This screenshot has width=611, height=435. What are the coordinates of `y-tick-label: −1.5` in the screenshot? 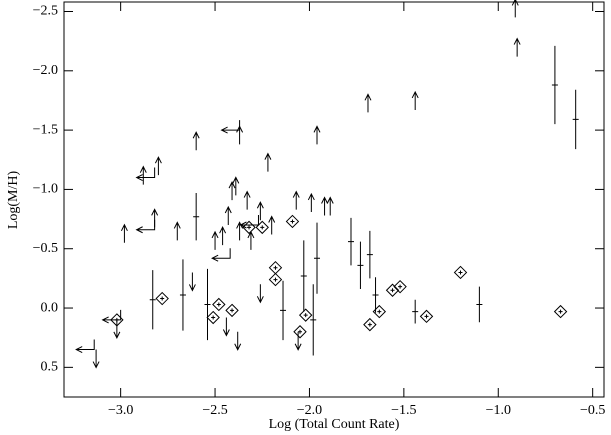 It's located at (45, 129).